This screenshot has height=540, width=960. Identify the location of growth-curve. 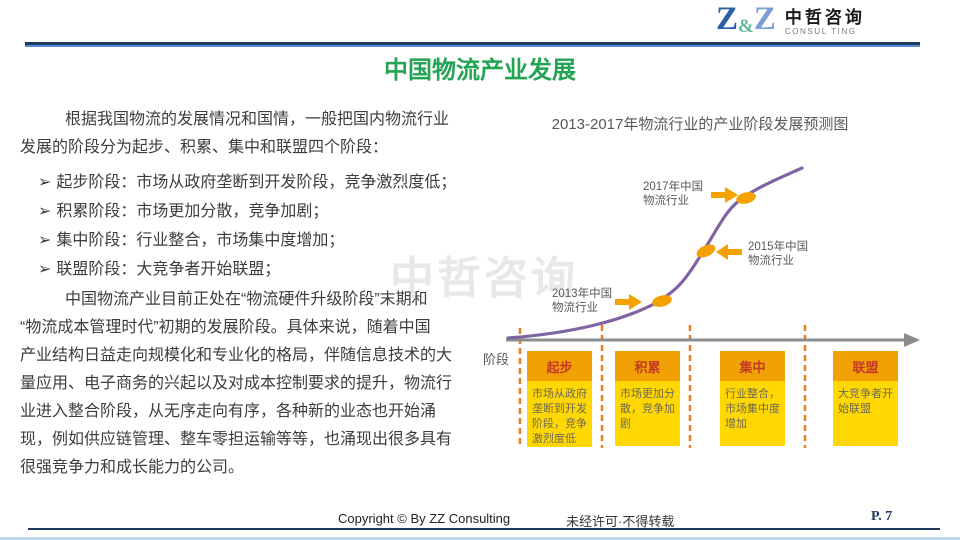
(655, 253).